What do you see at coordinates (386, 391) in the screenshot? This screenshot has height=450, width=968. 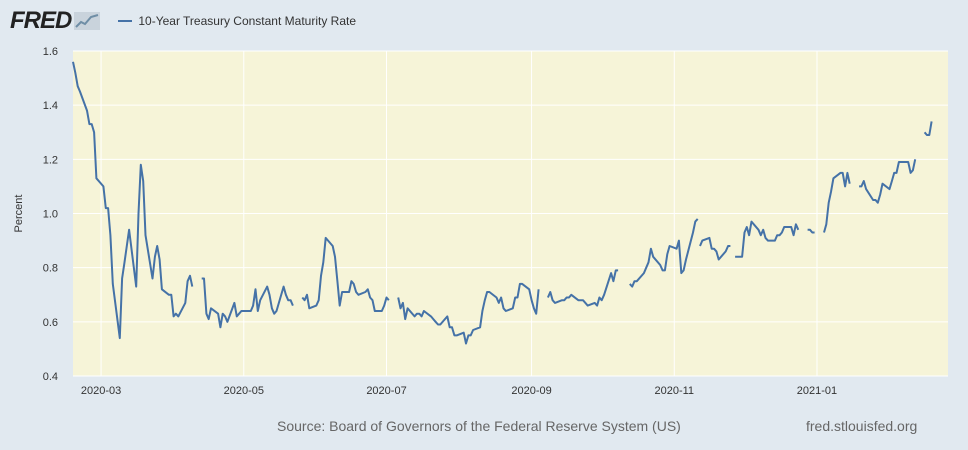 I see `x-tick-label: 2020-07` at bounding box center [386, 391].